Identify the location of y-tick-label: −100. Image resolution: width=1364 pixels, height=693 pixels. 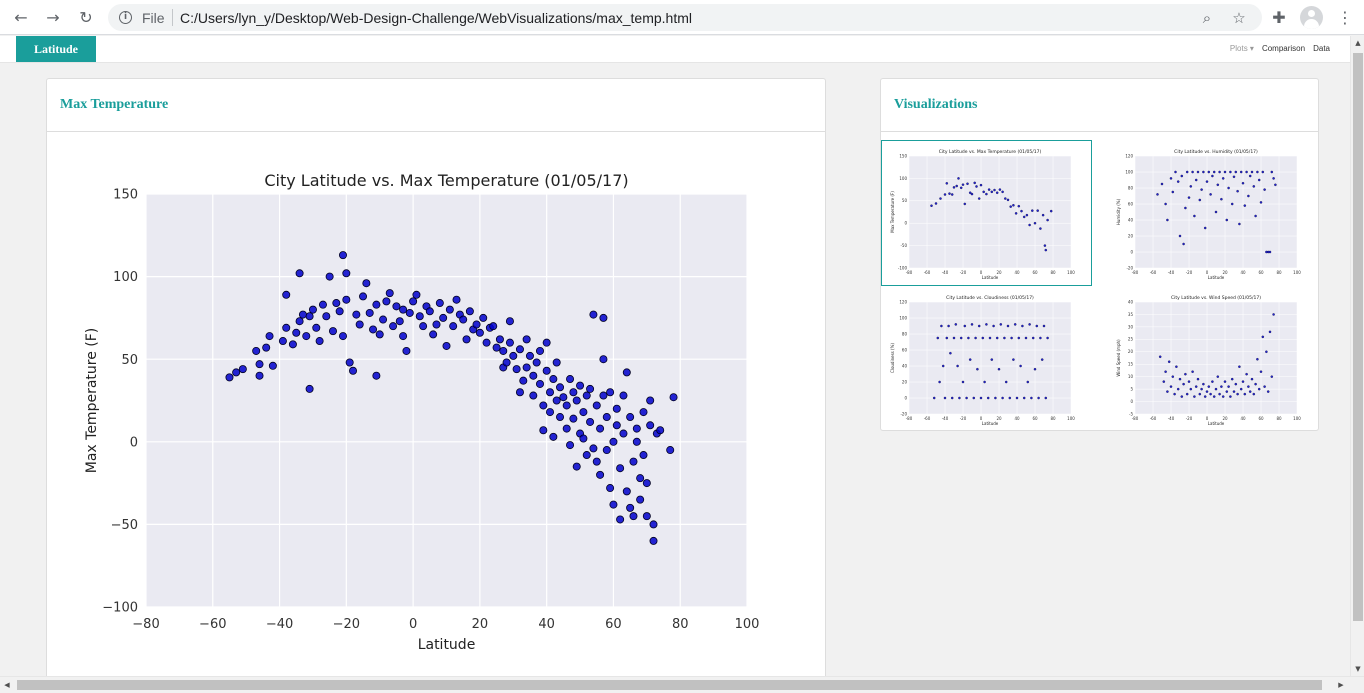
(120, 608).